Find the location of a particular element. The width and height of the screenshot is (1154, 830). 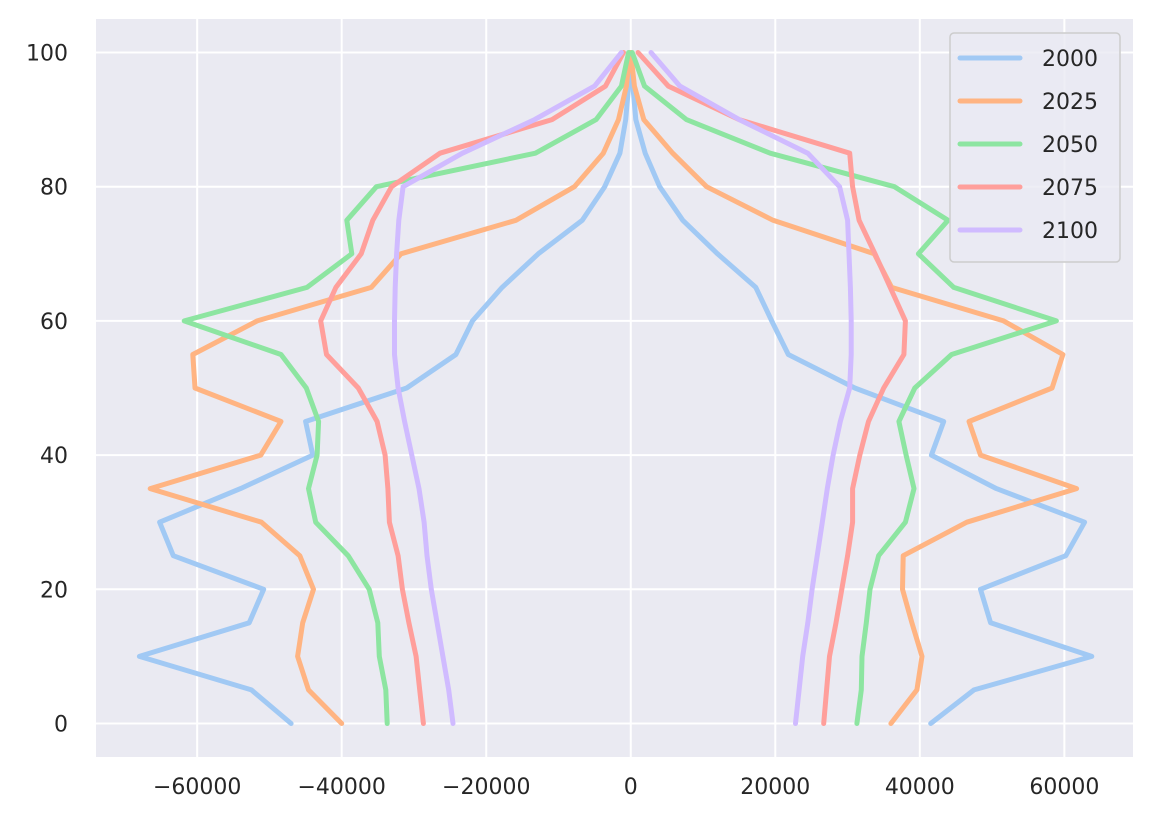

y-axis-ticks: 0 20 40 60 80 100 is located at coordinates (47, 390).